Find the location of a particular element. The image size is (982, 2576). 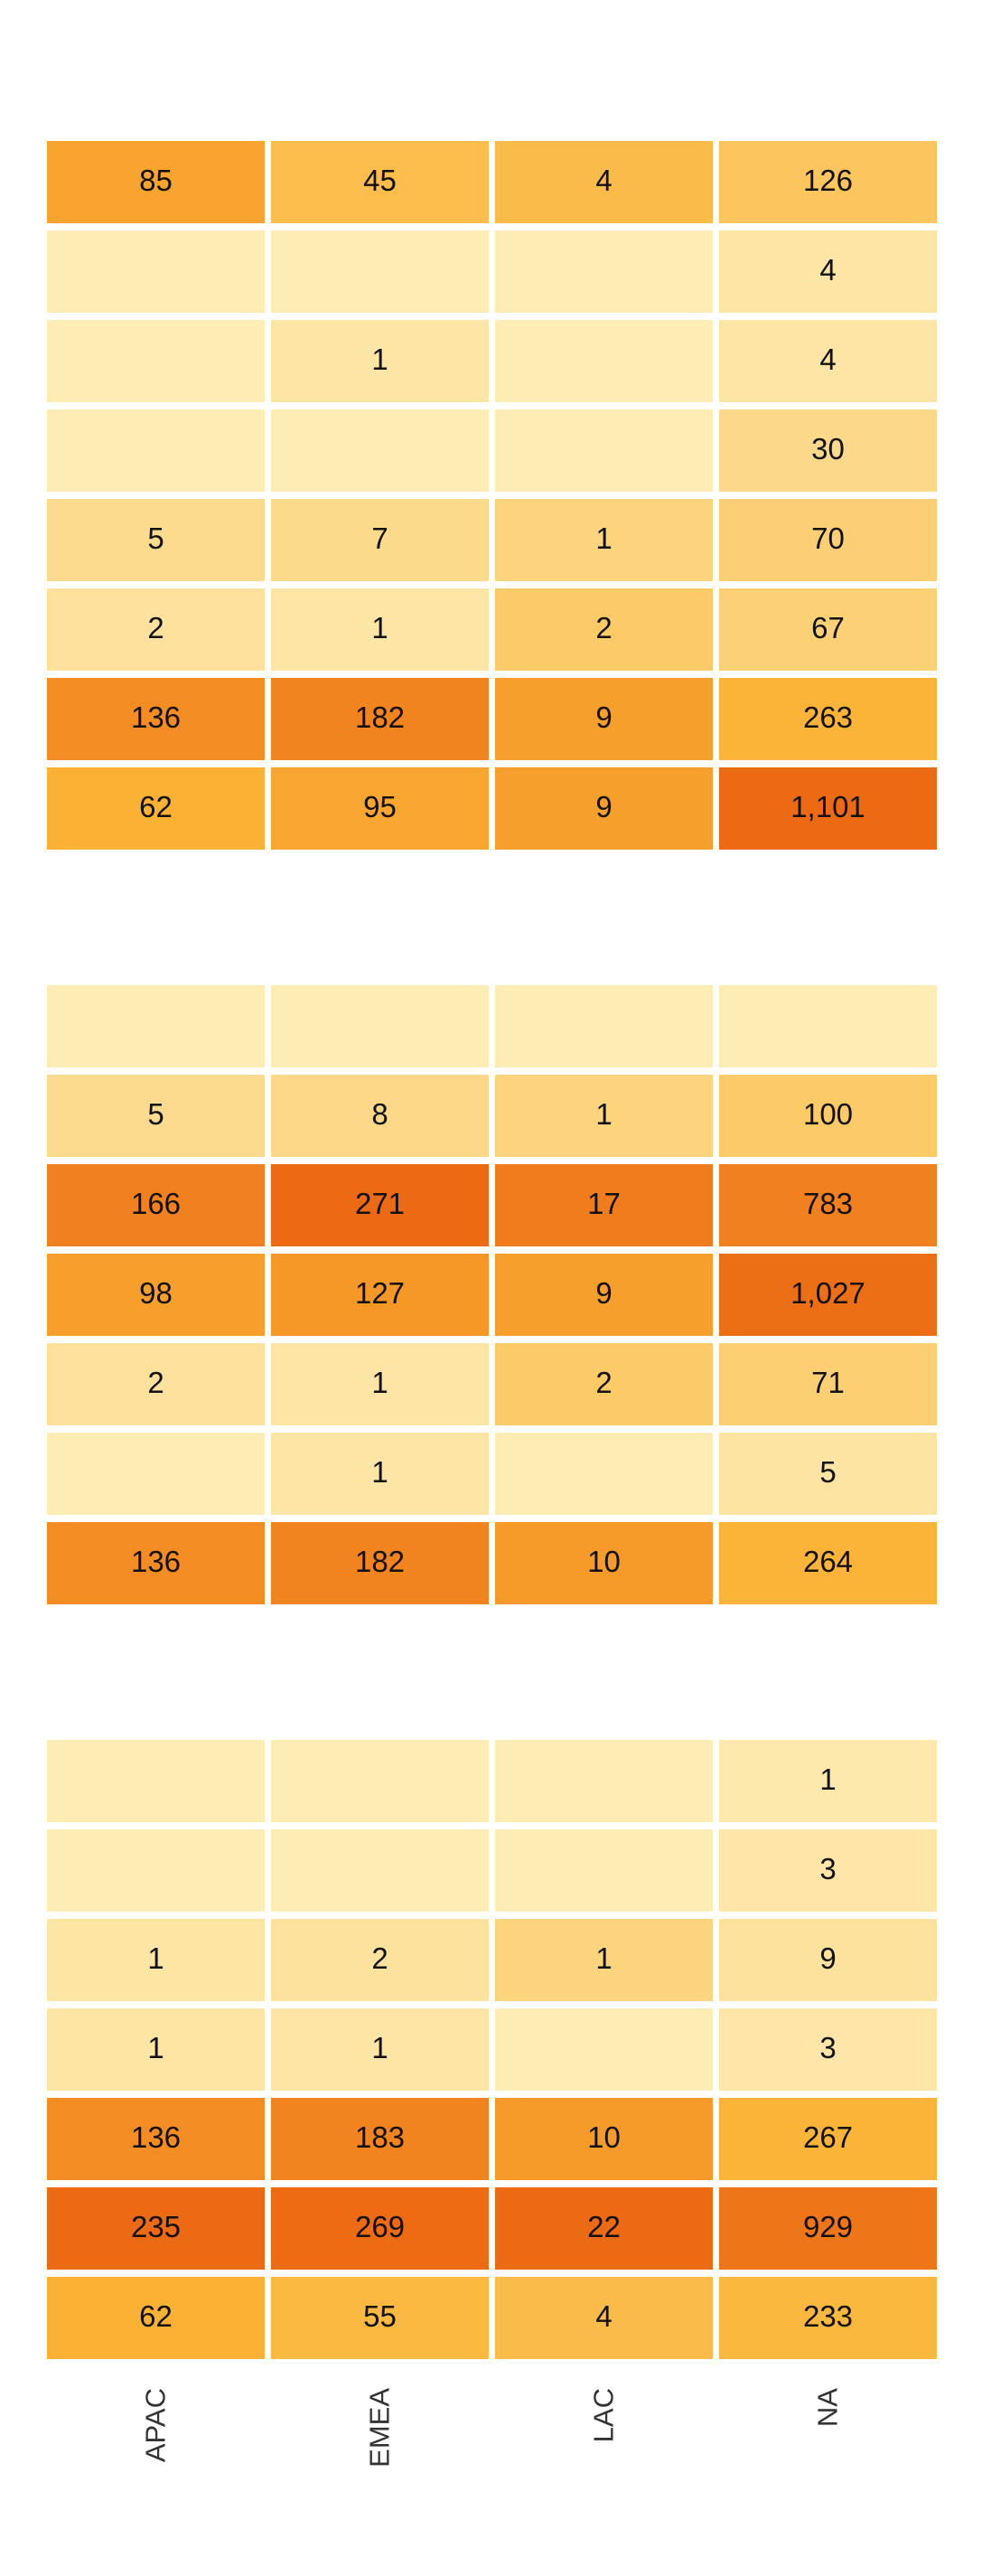

cell-value-label: 182 is located at coordinates (380, 717).